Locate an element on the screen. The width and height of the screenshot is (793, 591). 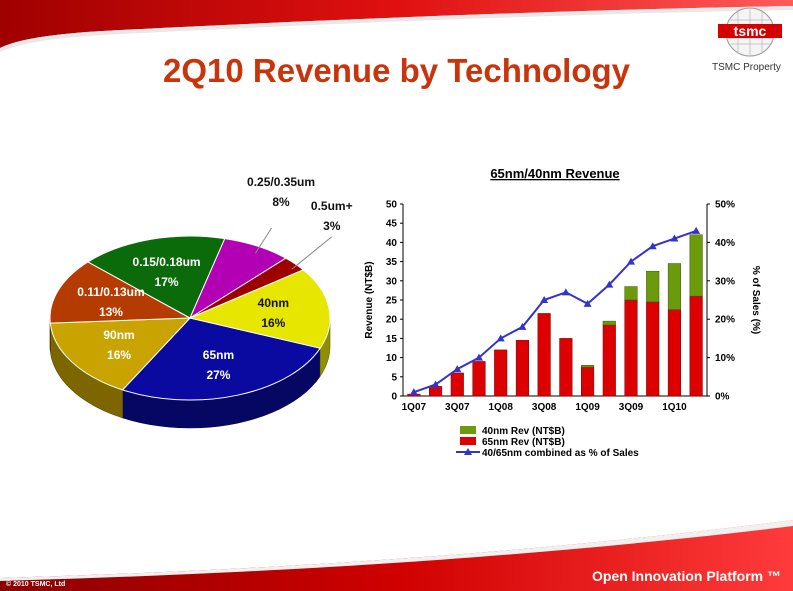
bar-65nm-4q07 is located at coordinates (479, 379).